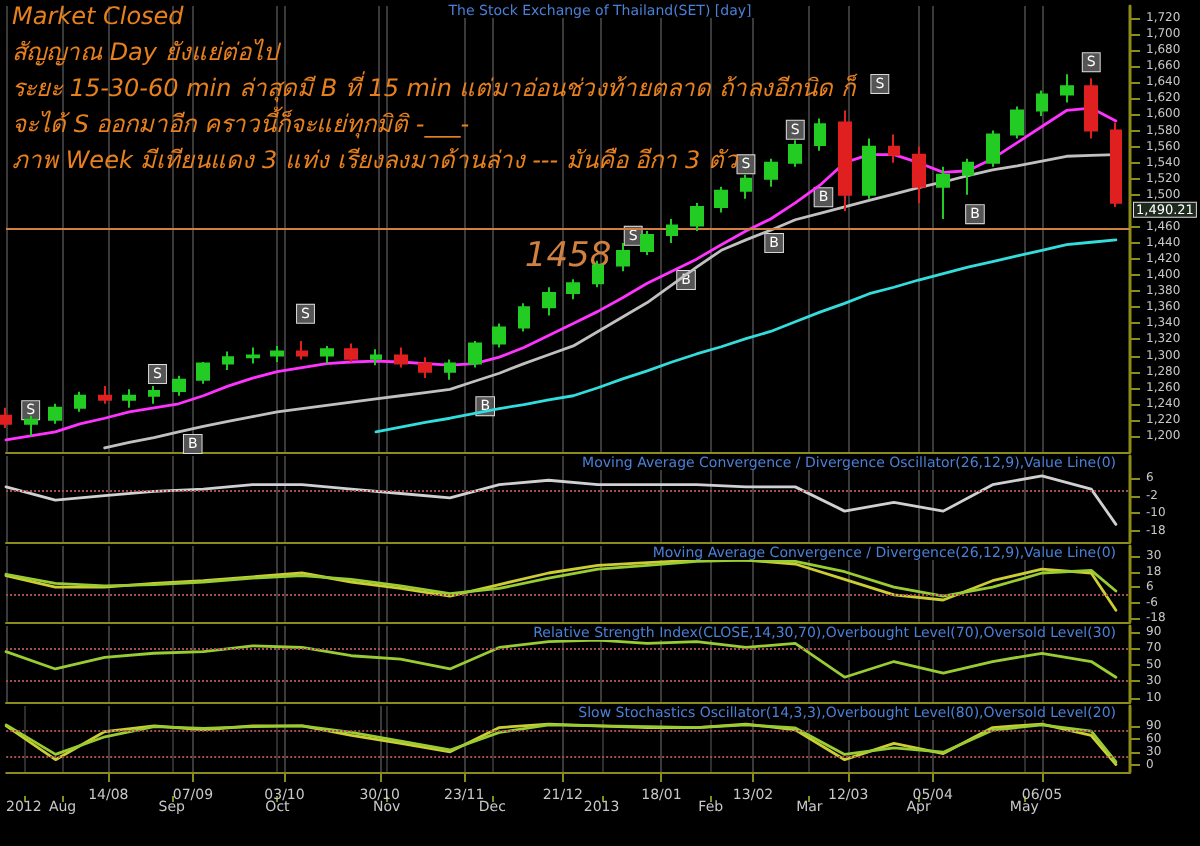 The width and height of the screenshot is (1200, 846). What do you see at coordinates (98, 16) in the screenshot?
I see `annotation: Market Closed` at bounding box center [98, 16].